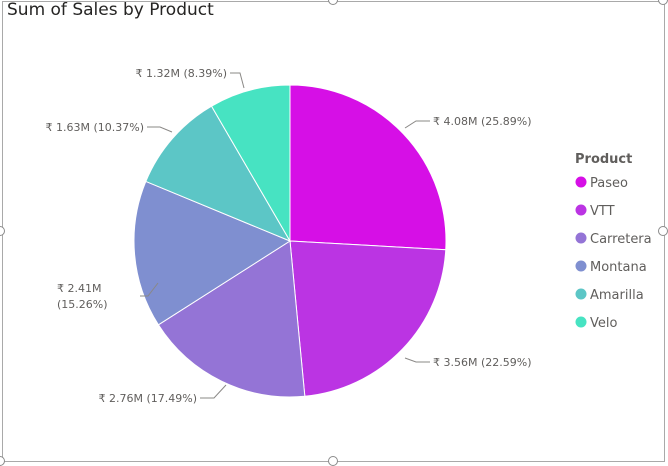  What do you see at coordinates (581, 294) in the screenshot?
I see `legend-marker-amarilla` at bounding box center [581, 294].